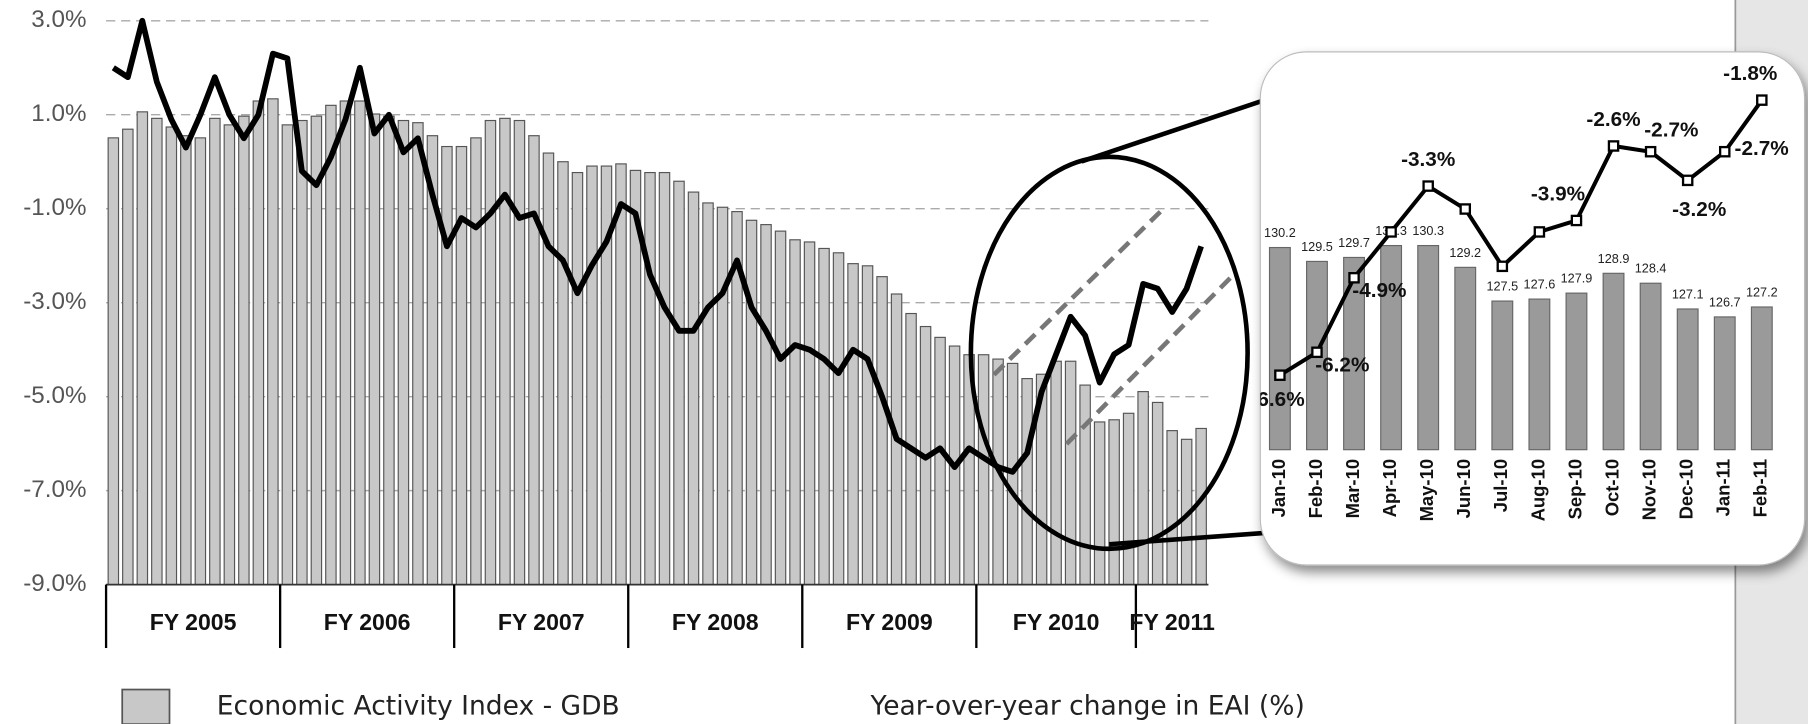 This screenshot has width=1808, height=724. Describe the element at coordinates (54, 583) in the screenshot. I see `y-tick-label: -9.0%` at that location.